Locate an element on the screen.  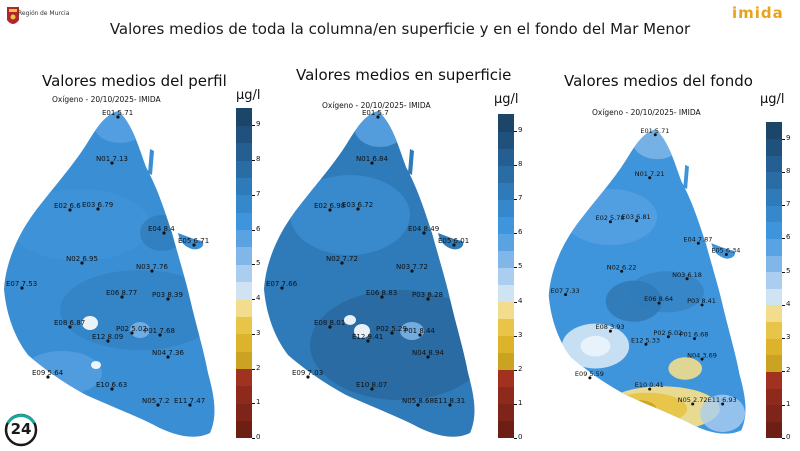
station-label: E03 6.79 is located at coordinates (97, 205).